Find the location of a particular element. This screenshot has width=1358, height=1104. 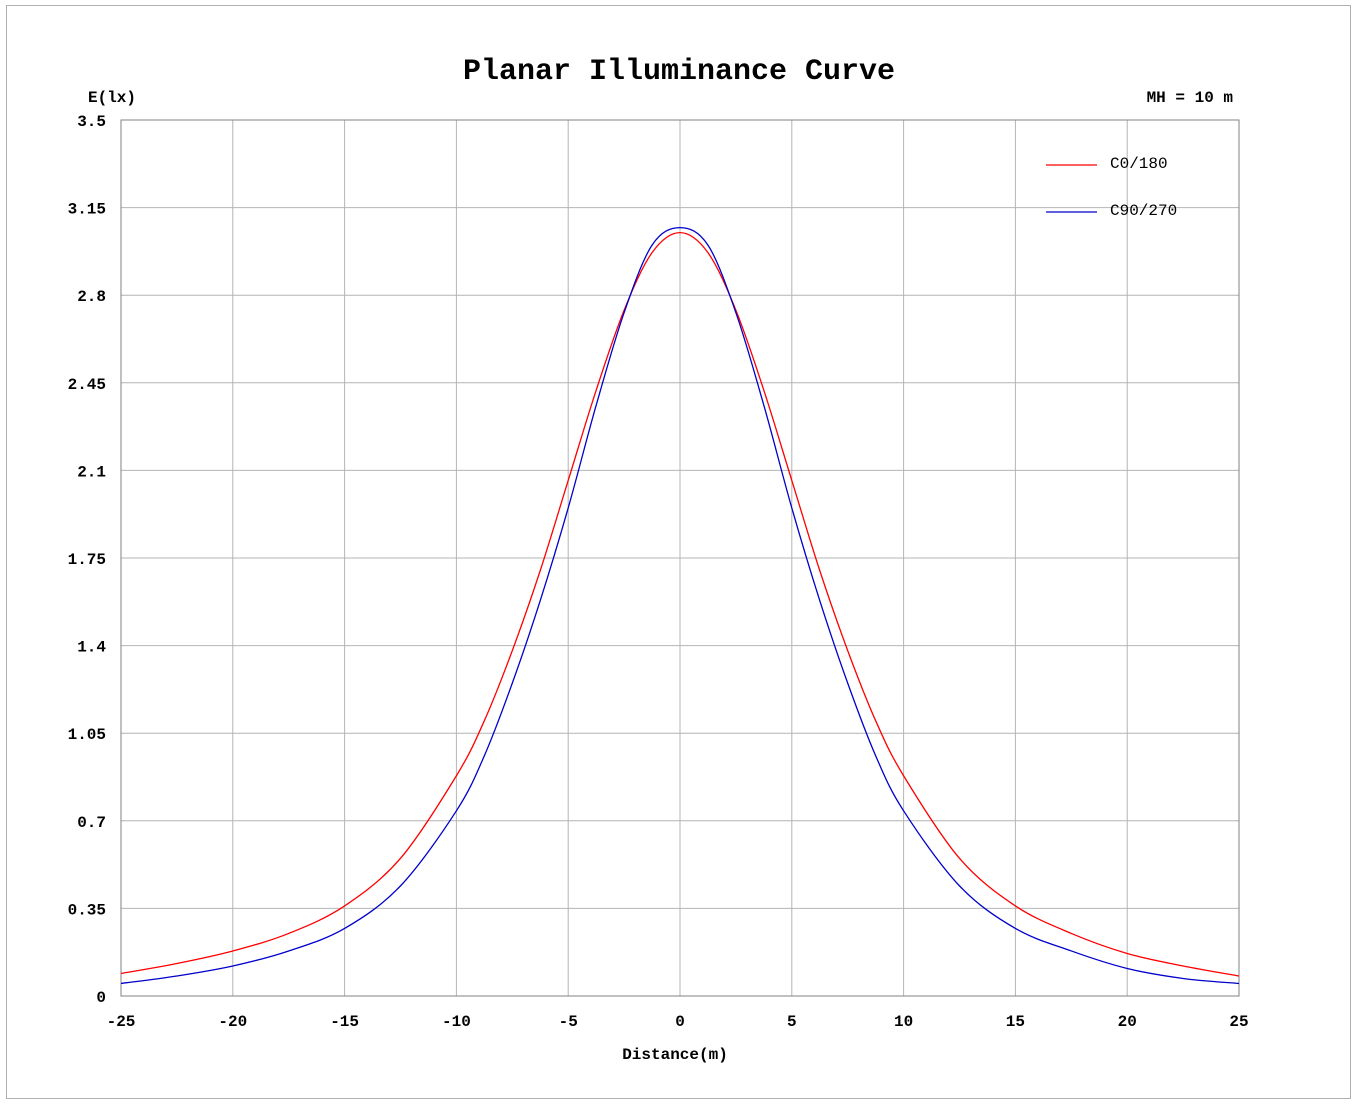

y-tick-label: 1.05 is located at coordinates (87, 735).